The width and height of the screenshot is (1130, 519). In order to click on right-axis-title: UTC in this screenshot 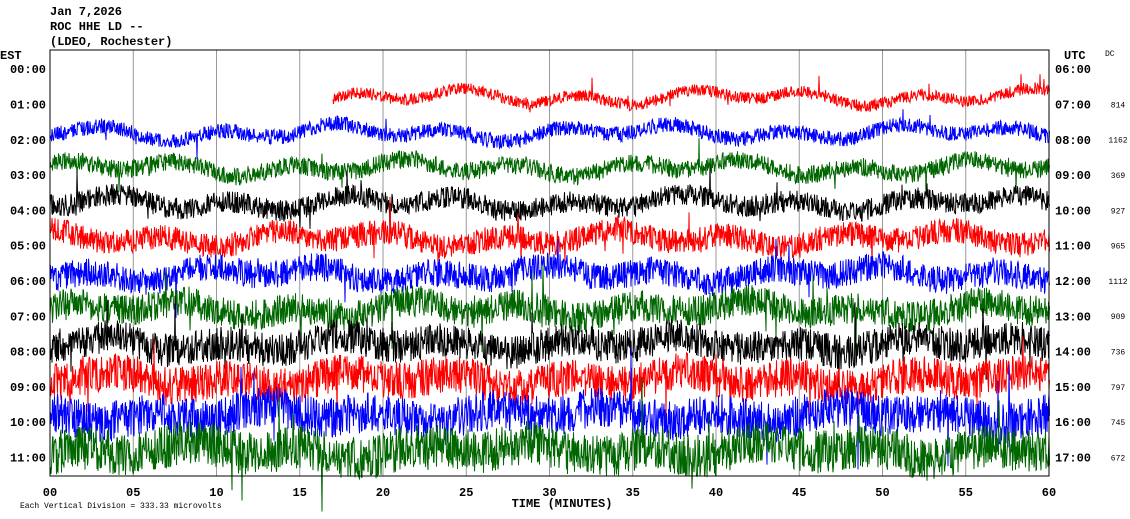, I will do `click(1075, 56)`.